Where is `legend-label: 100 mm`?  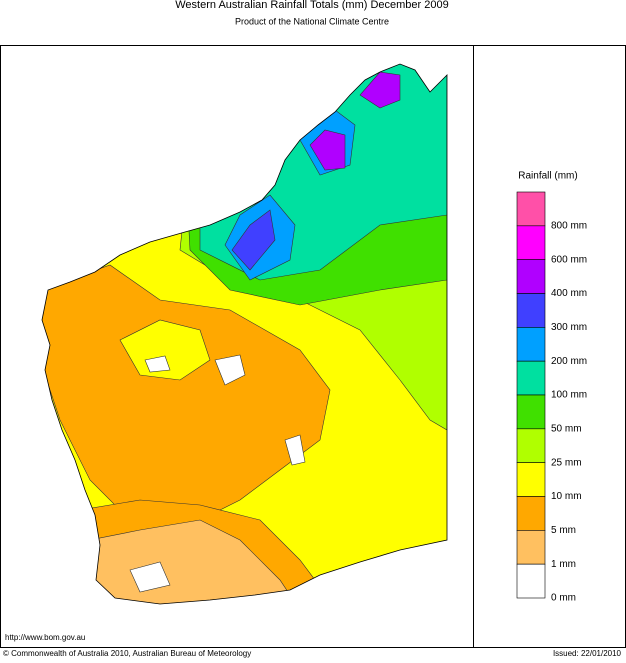 legend-label: 100 mm is located at coordinates (569, 395).